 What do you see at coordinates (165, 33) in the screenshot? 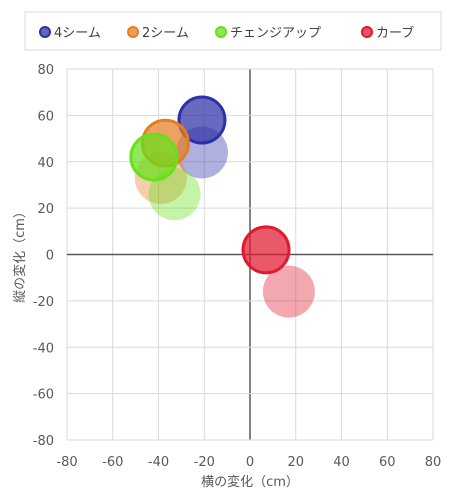
I see `legend-label: 2シーム` at bounding box center [165, 33].